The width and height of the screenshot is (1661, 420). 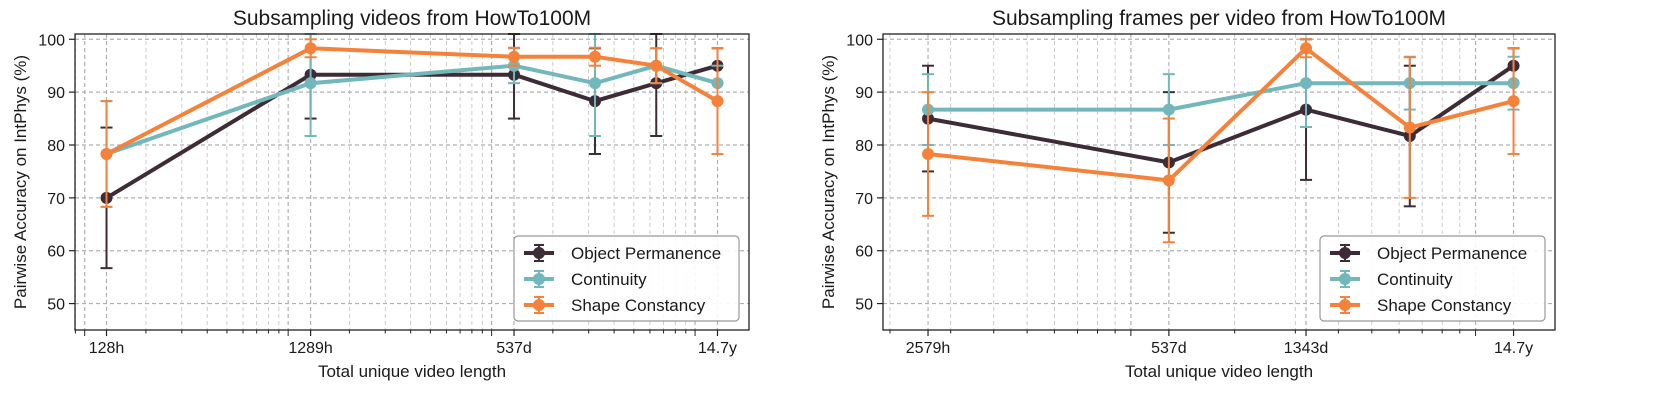 I want to click on x-tick-label: 2579h, so click(x=928, y=348).